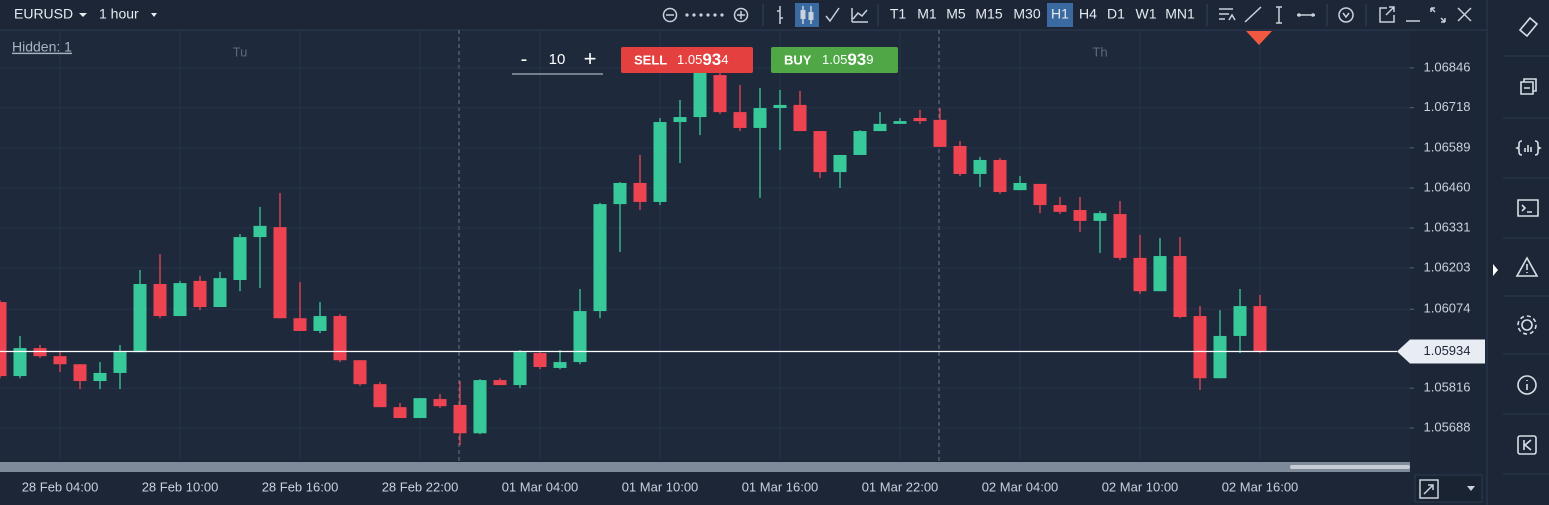 The height and width of the screenshot is (505, 1549). Describe the element at coordinates (300, 486) in the screenshot. I see `x-tick-label: 28 Feb 16:00` at that location.